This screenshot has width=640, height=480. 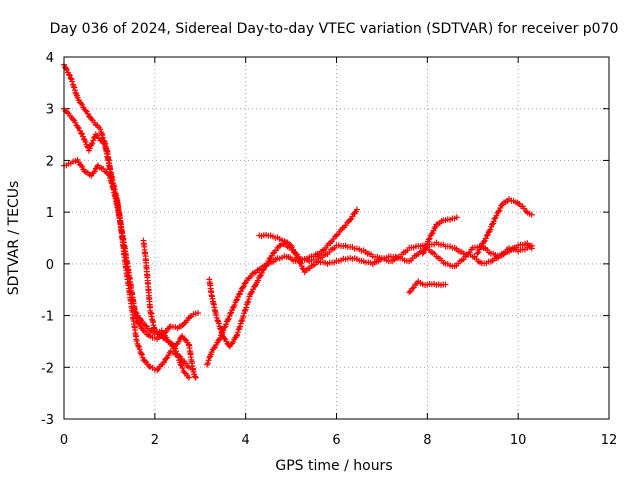 What do you see at coordinates (246, 440) in the screenshot?
I see `x-tick-label: 4` at bounding box center [246, 440].